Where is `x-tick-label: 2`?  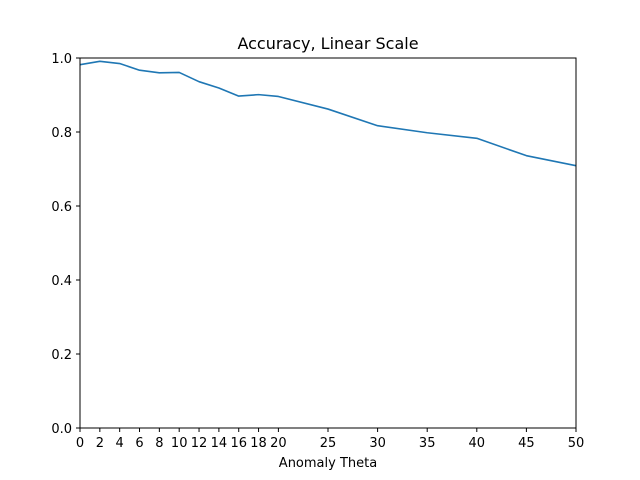
x-tick-label: 2 is located at coordinates (100, 443).